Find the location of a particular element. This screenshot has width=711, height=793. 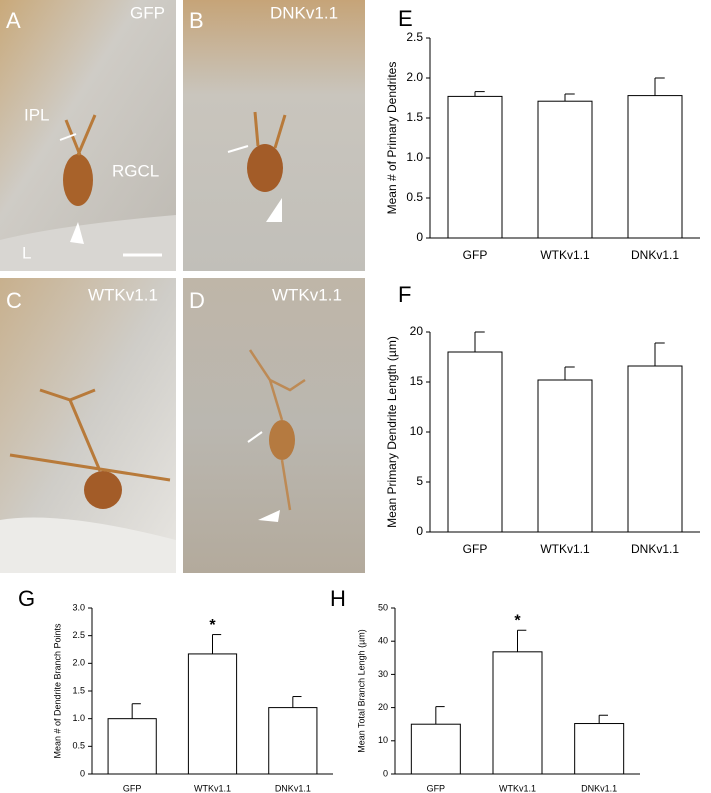

y-tick-label: 40 is located at coordinates (383, 641).